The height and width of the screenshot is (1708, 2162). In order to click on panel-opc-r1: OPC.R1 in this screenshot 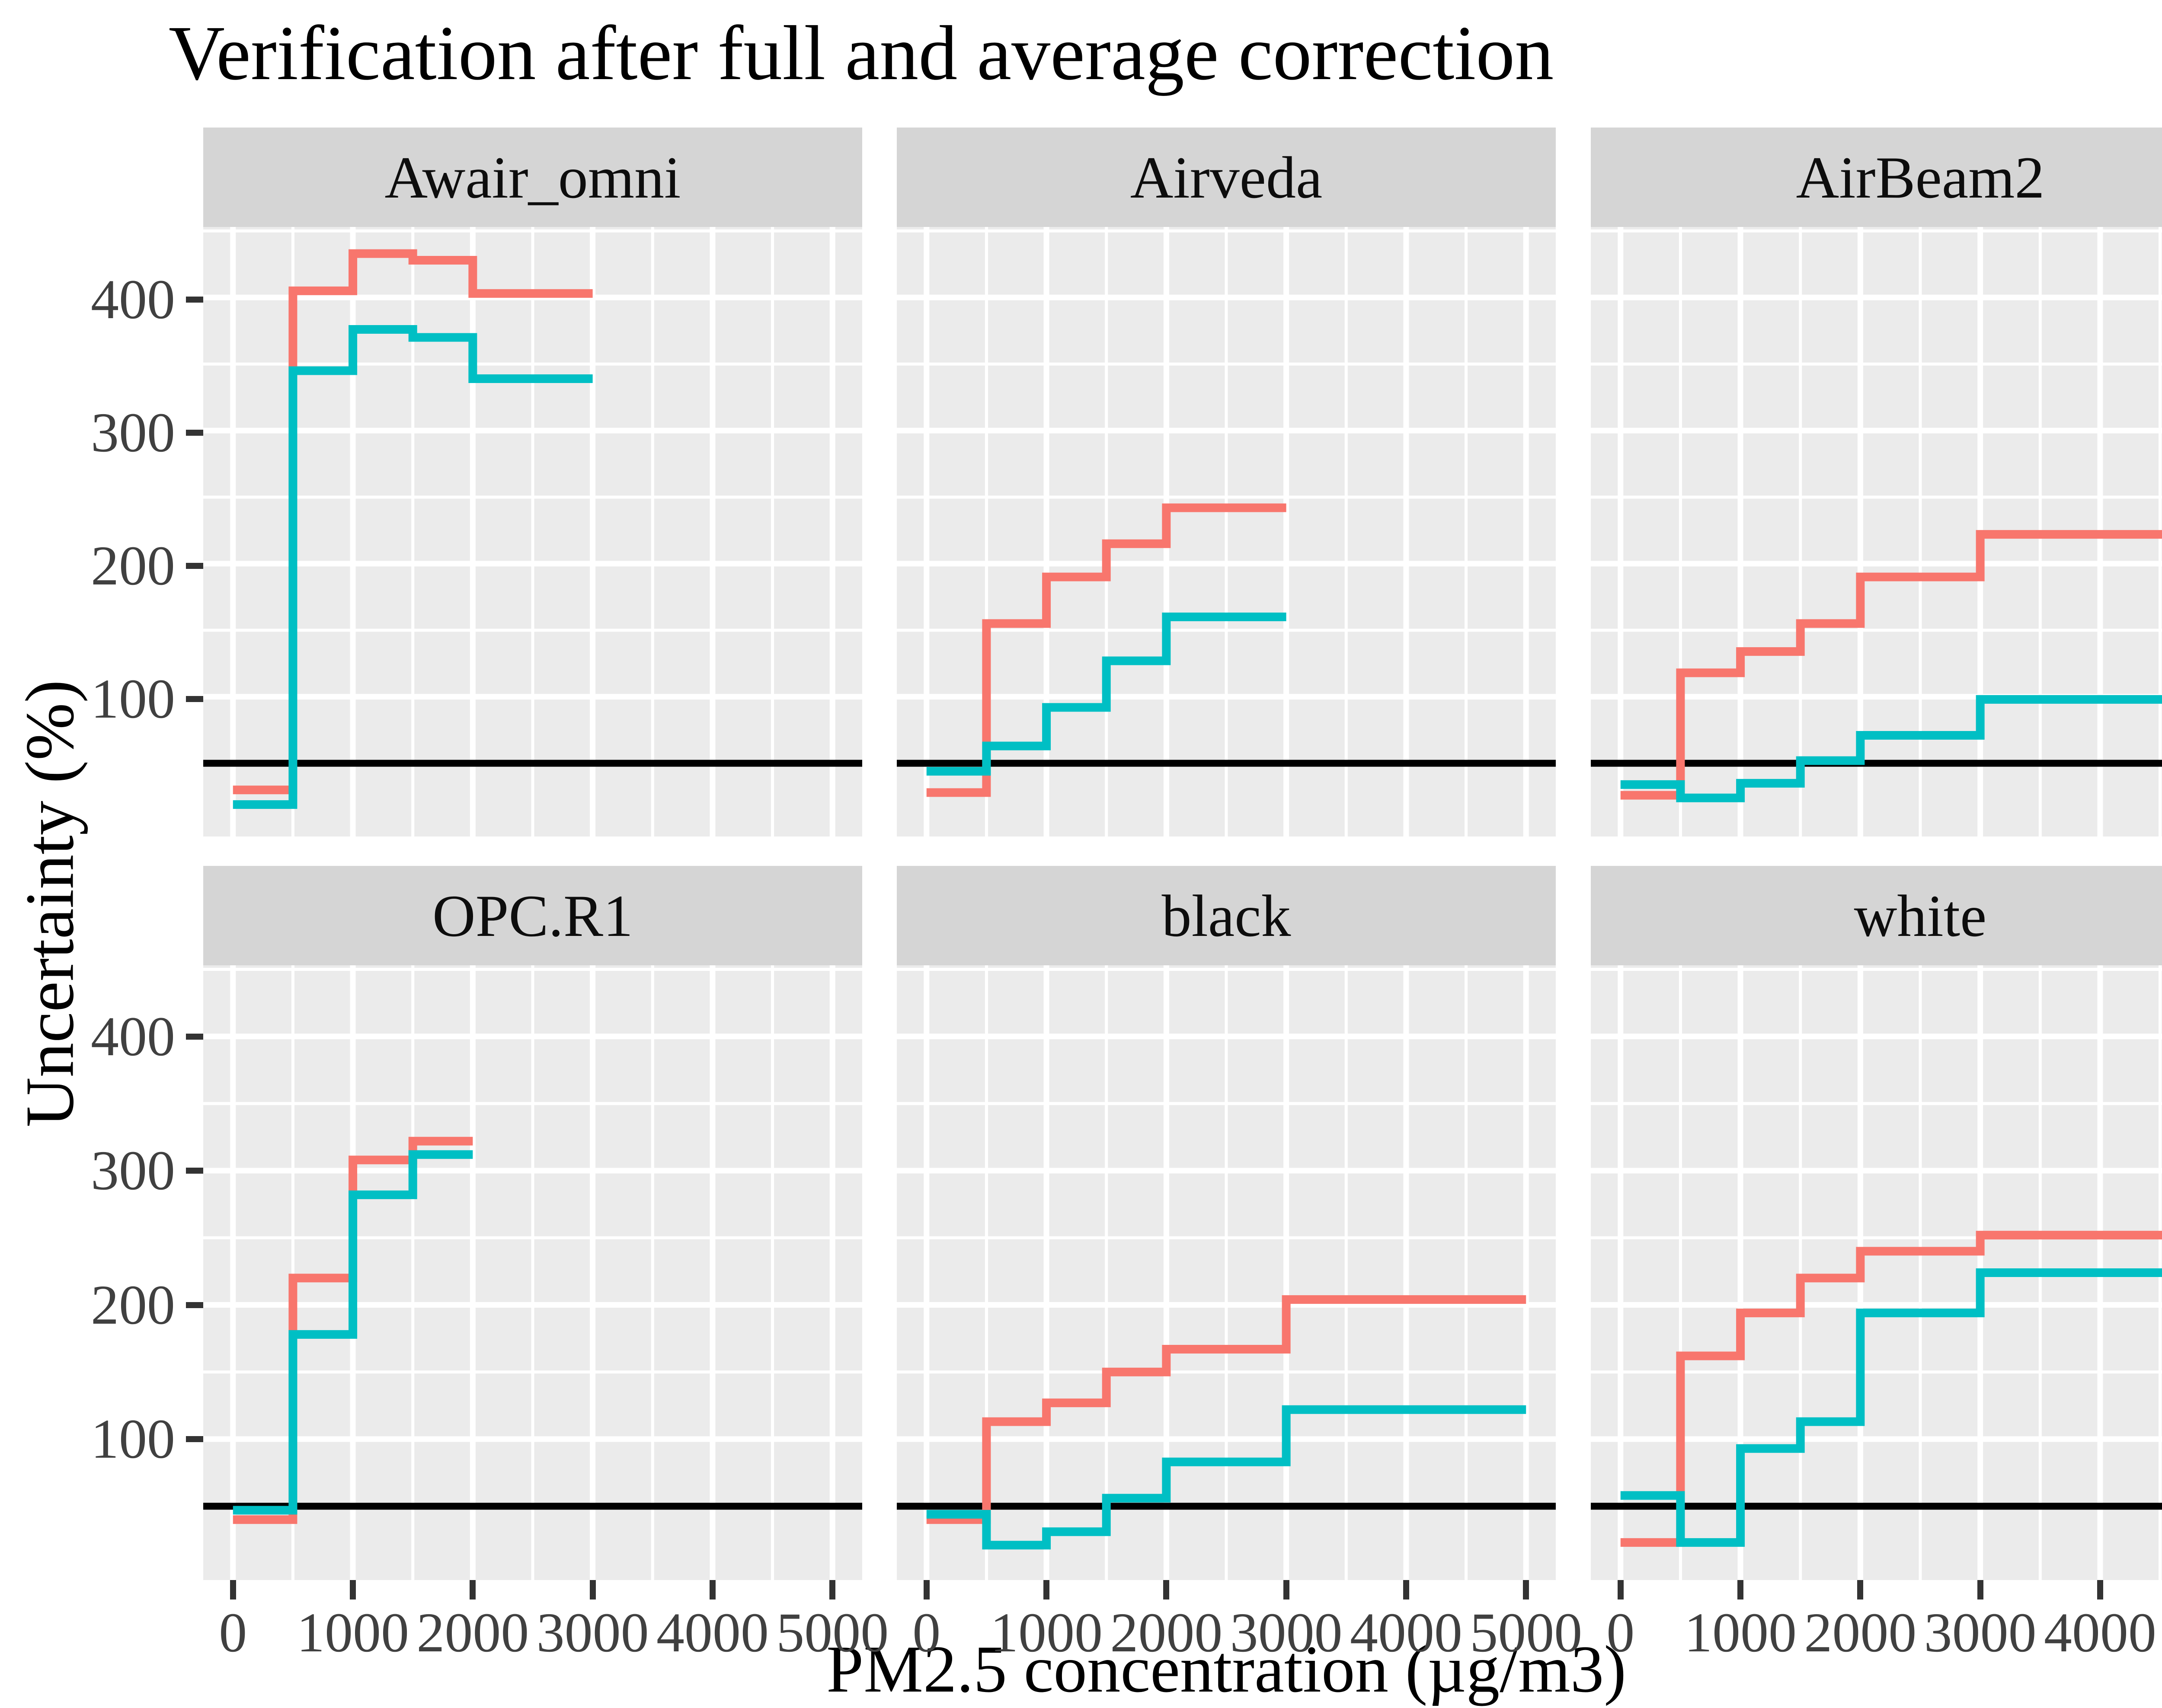, I will do `click(532, 1223)`.